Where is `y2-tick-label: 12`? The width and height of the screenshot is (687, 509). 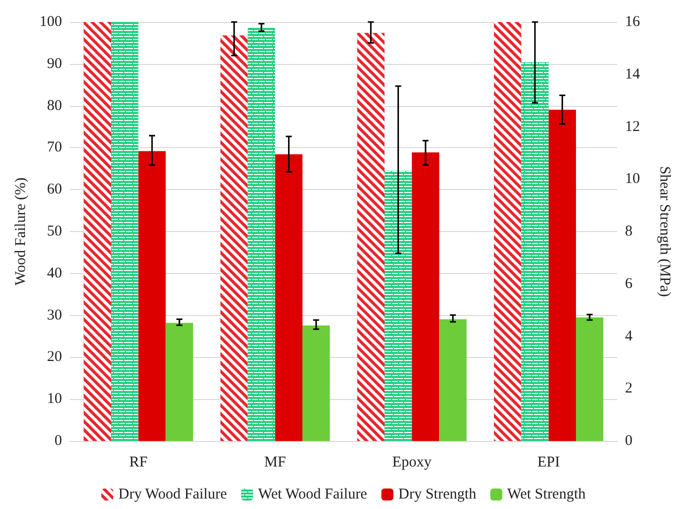
y2-tick-label: 12 is located at coordinates (632, 126).